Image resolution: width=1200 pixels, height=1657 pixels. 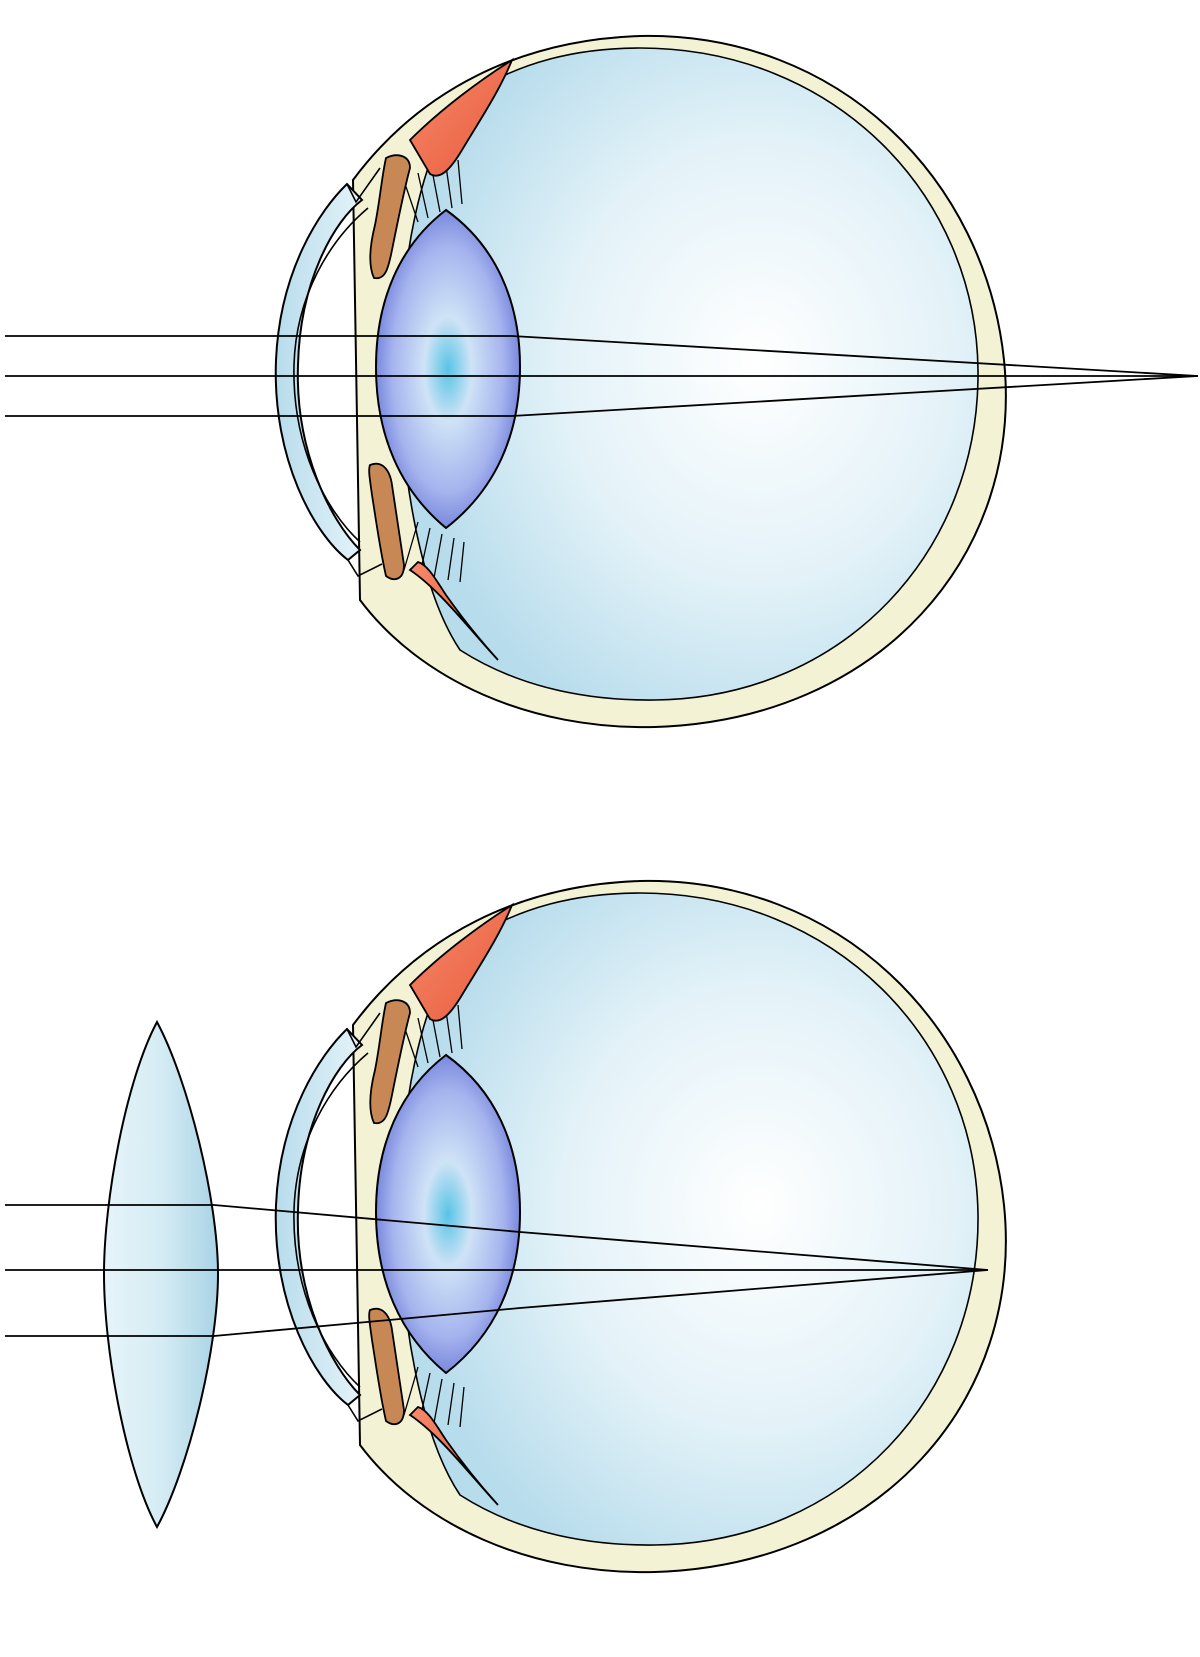 I want to click on cornea, so click(x=319, y=372).